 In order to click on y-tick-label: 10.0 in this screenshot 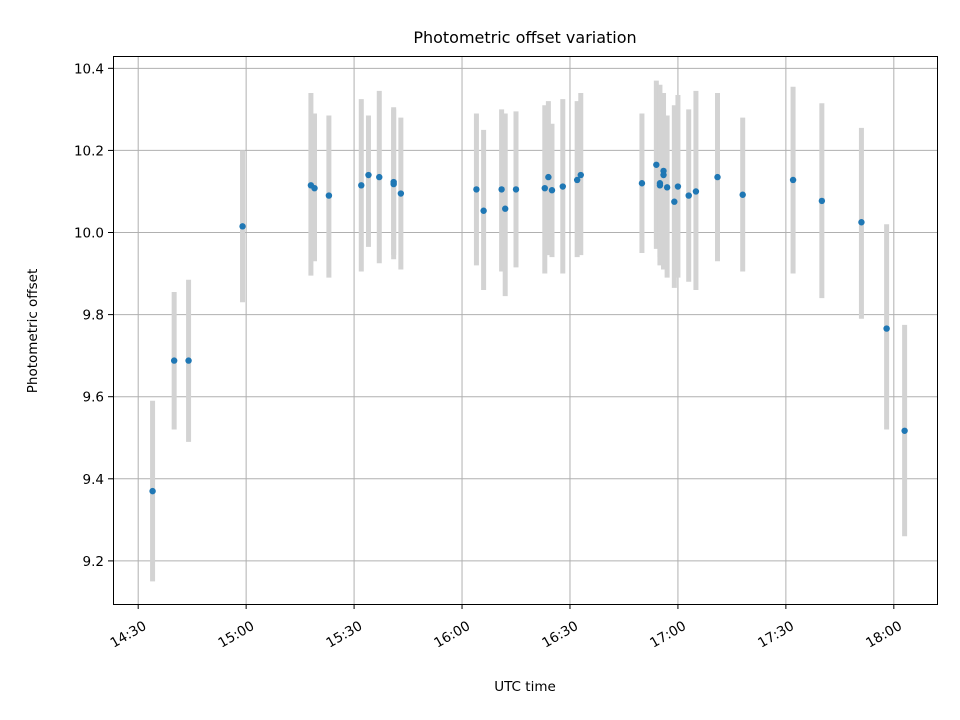, I will do `click(89, 234)`.